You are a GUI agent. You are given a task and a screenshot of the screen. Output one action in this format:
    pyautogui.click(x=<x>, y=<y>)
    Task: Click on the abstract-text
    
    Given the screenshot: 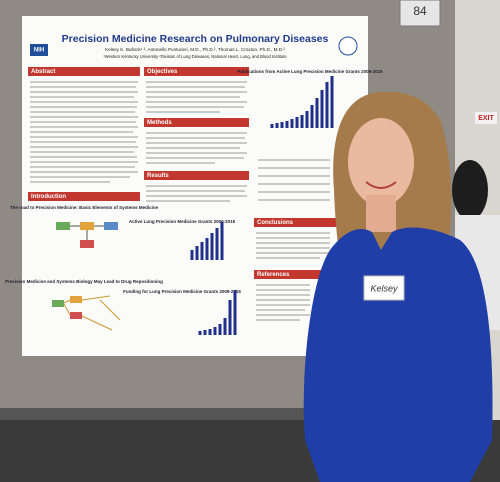 What is the action you would take?
    pyautogui.click(x=84, y=132)
    